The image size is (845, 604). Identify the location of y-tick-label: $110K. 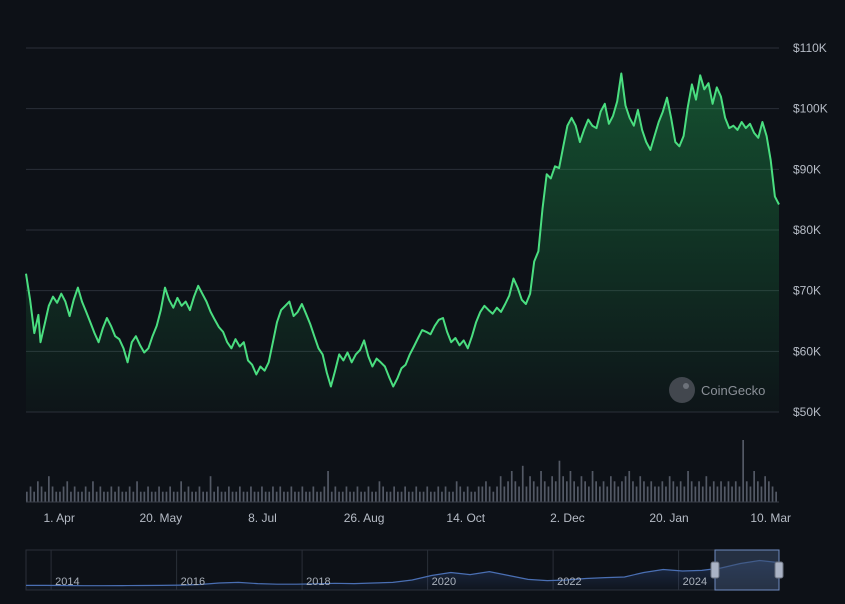
(810, 48).